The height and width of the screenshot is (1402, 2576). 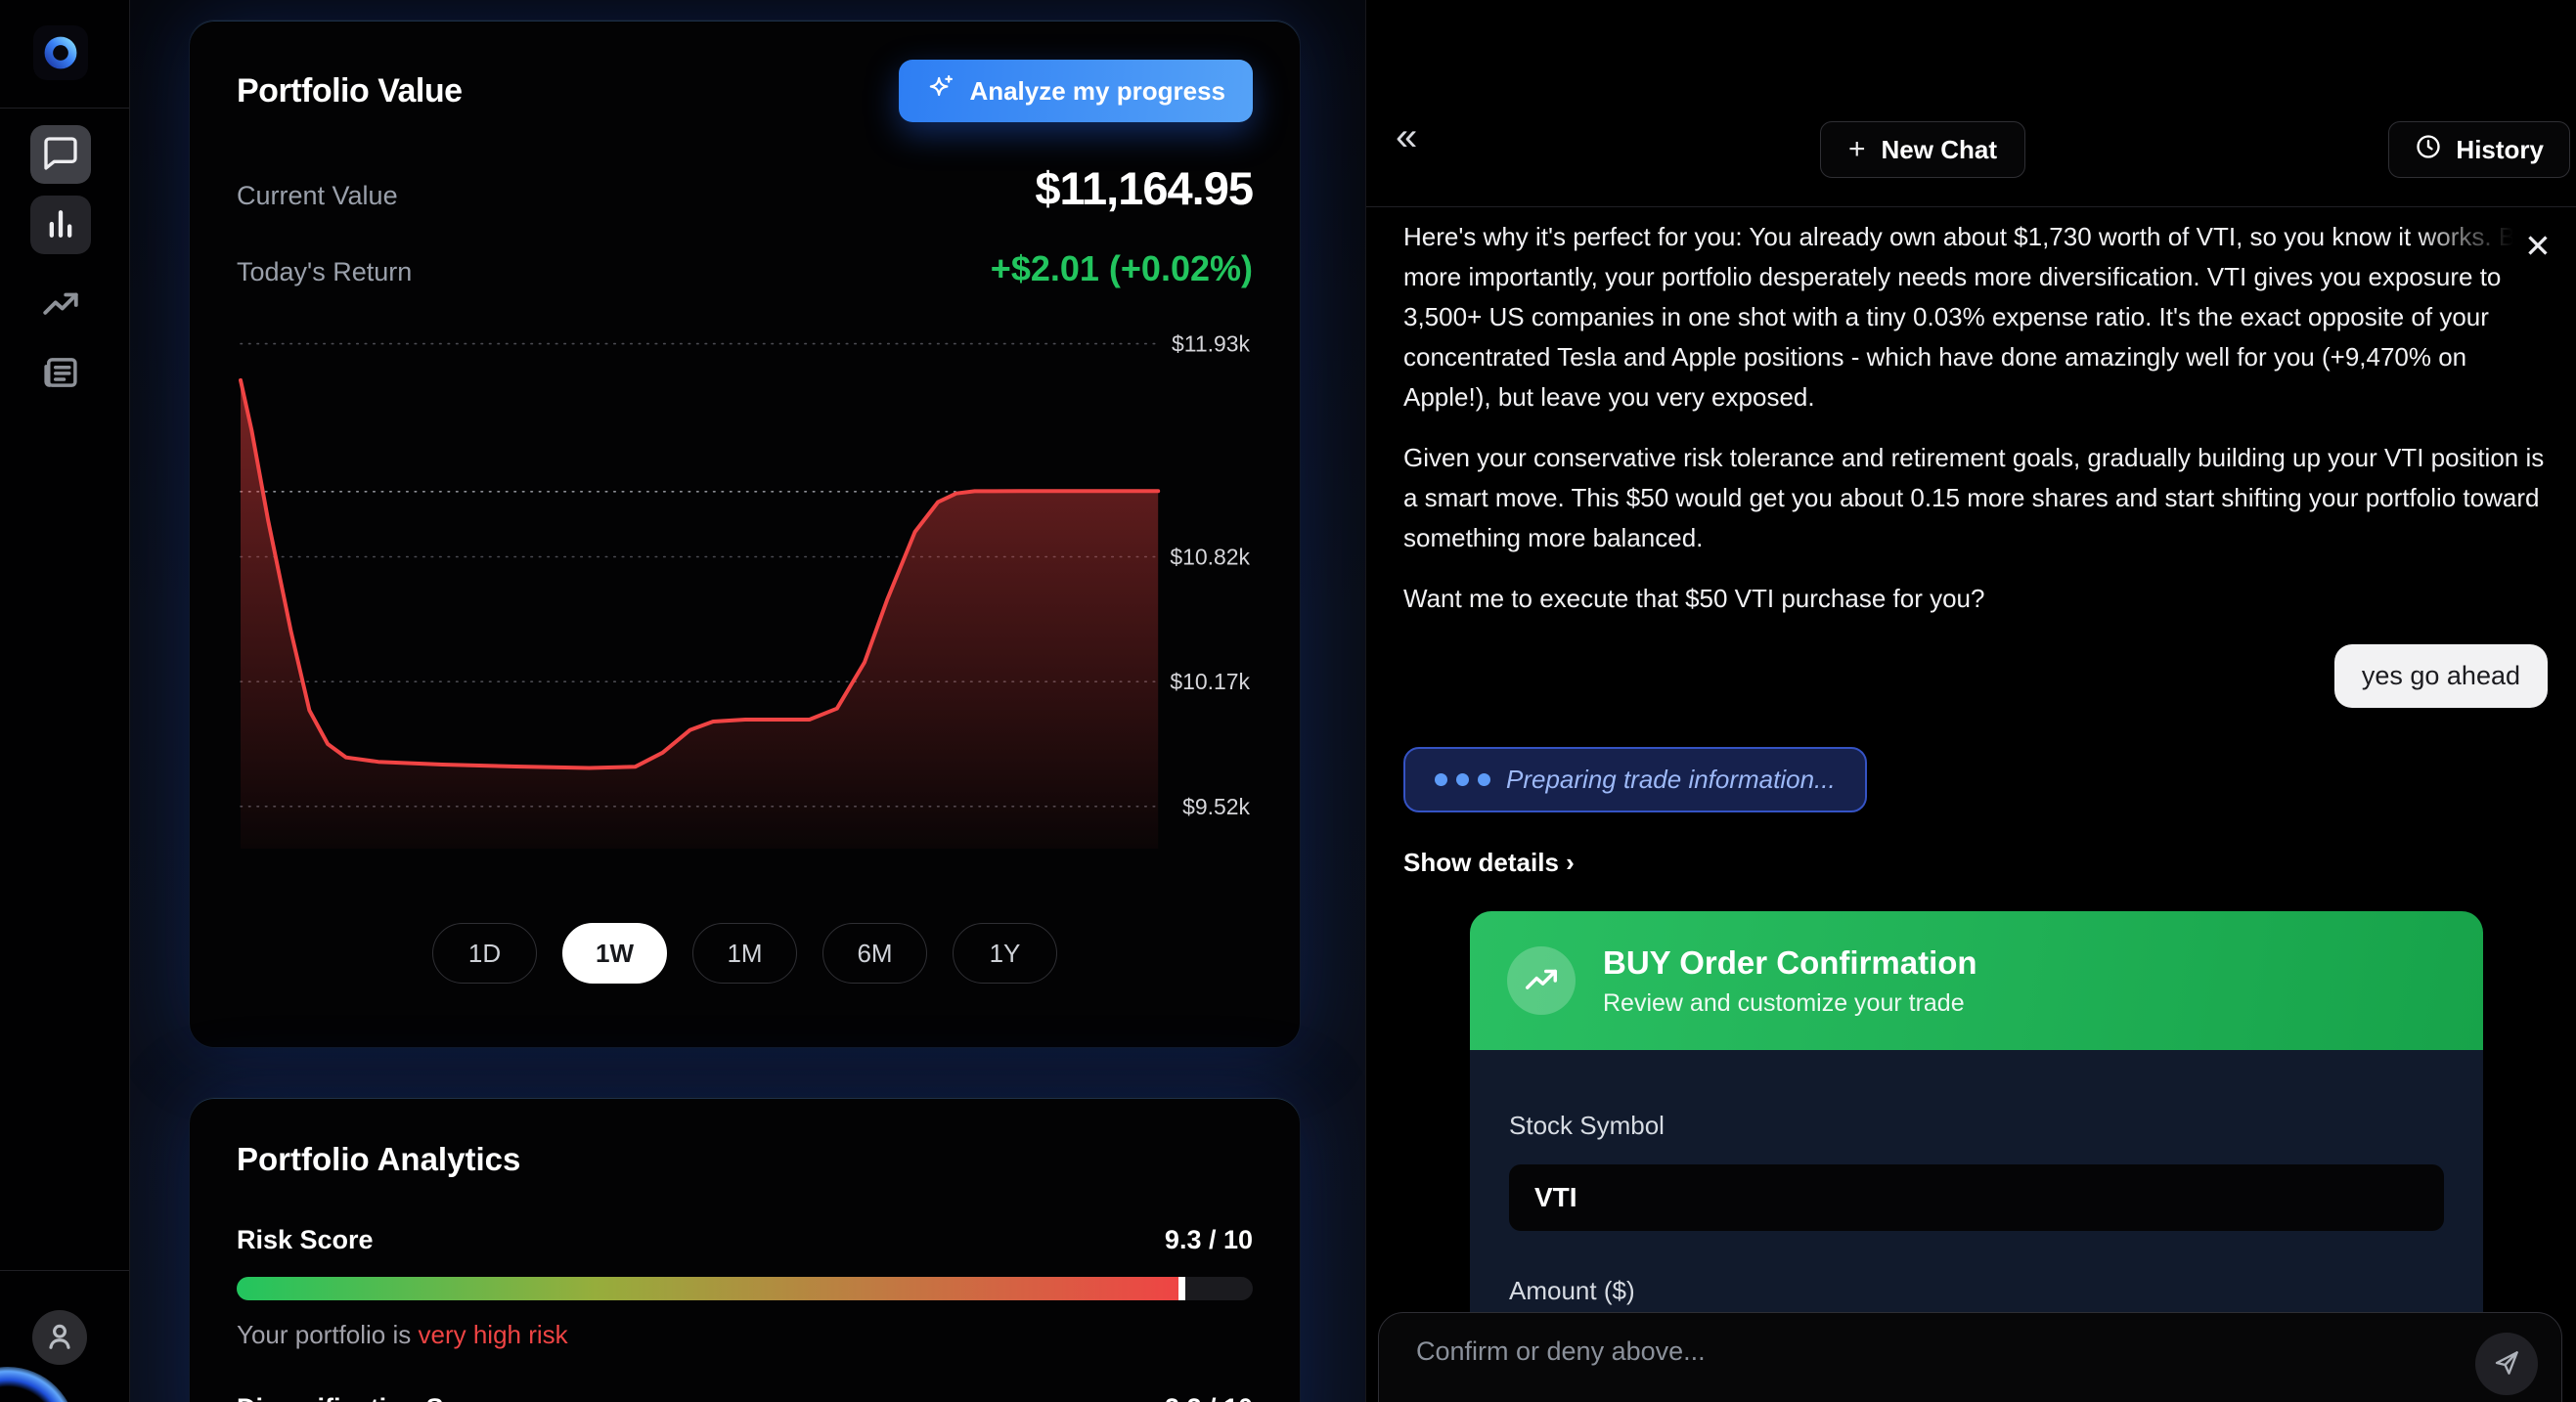 What do you see at coordinates (403, 1334) in the screenshot?
I see `risk-note: Your portfolio is very high risk` at bounding box center [403, 1334].